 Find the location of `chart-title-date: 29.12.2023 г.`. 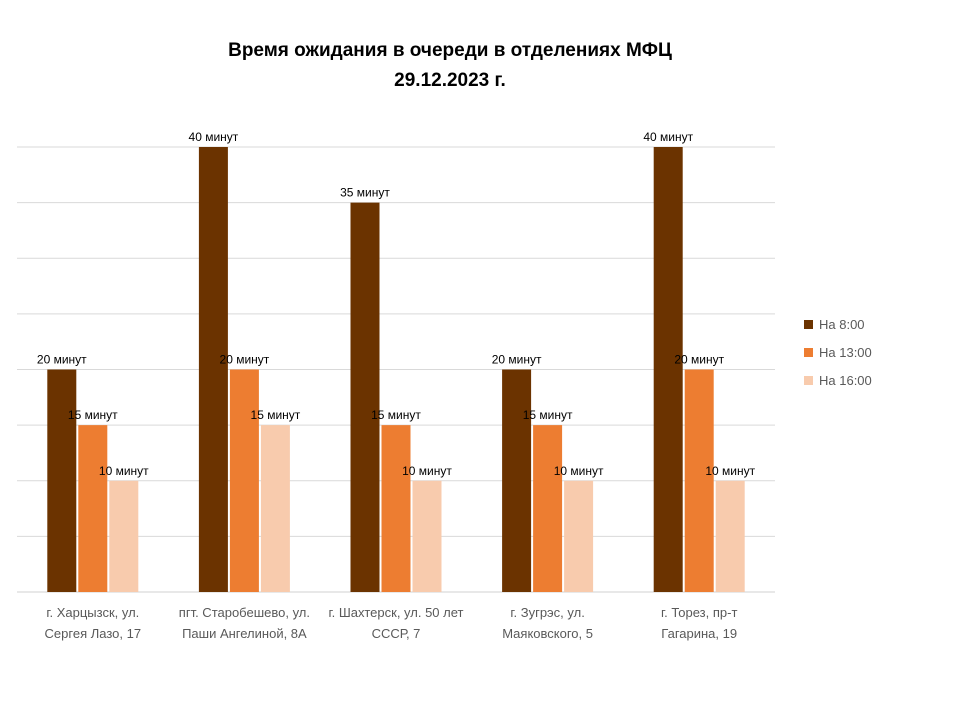

chart-title-date: 29.12.2023 г. is located at coordinates (450, 80).